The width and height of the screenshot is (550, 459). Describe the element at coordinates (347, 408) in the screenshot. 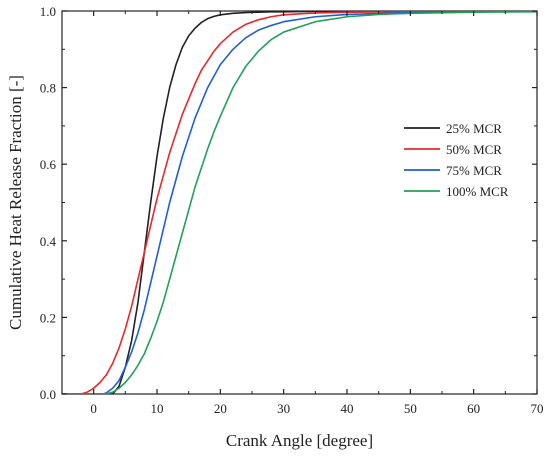

I see `x-tick-label: 40` at that location.